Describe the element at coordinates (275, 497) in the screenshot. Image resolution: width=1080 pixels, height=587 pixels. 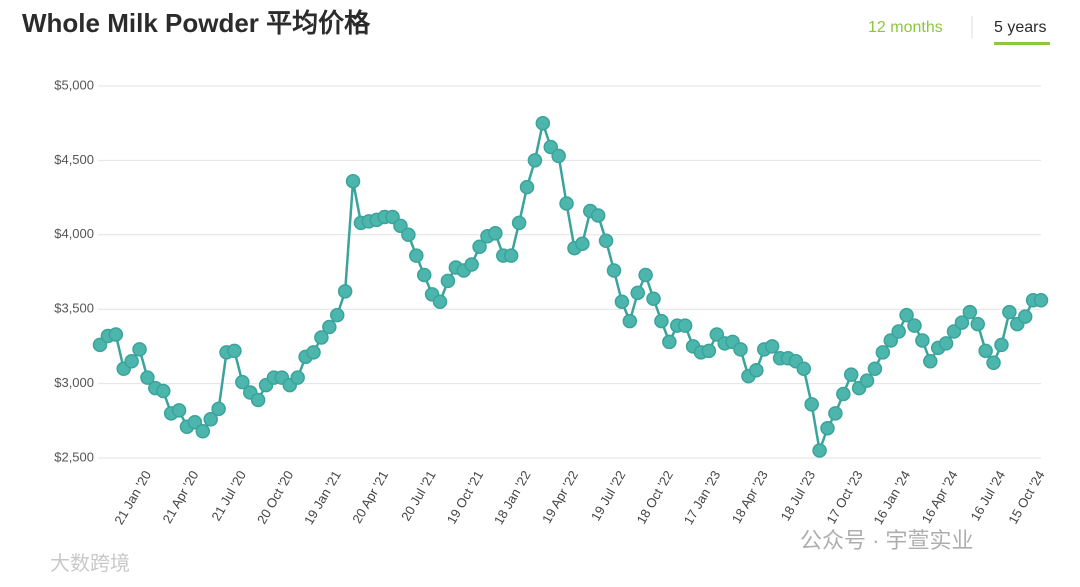
I see `x-tick-label: 20 Oct '20` at that location.